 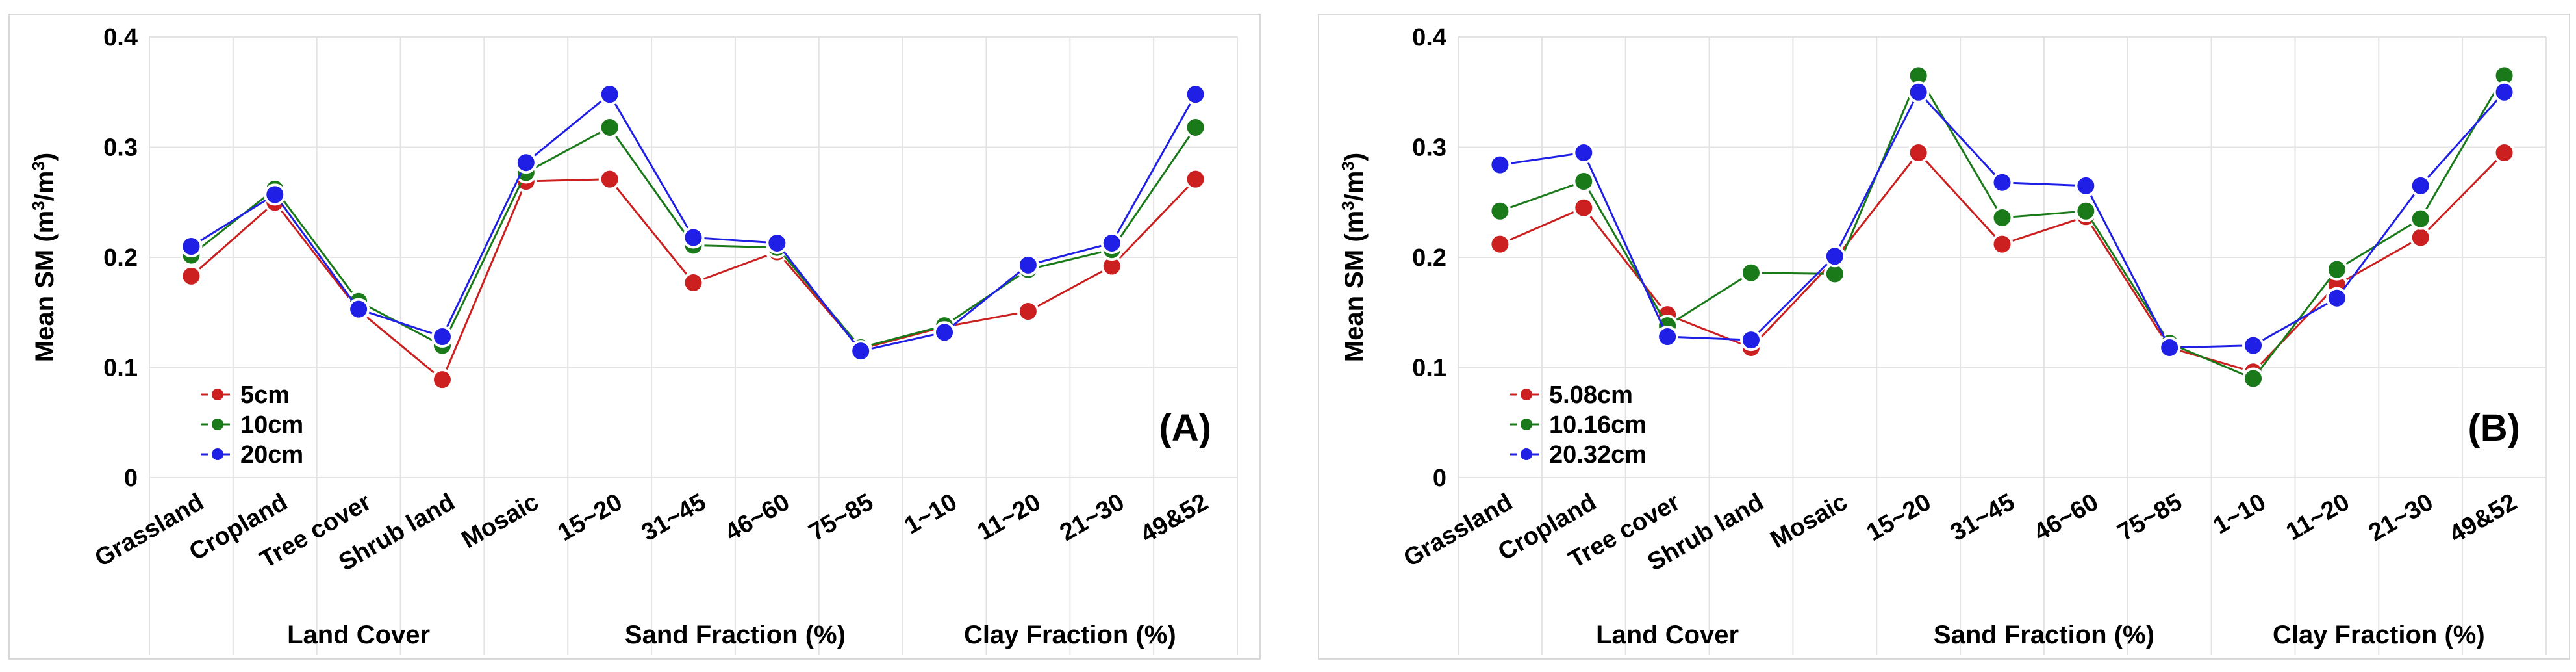 What do you see at coordinates (1598, 455) in the screenshot?
I see `legend-label: 20.32cm` at bounding box center [1598, 455].